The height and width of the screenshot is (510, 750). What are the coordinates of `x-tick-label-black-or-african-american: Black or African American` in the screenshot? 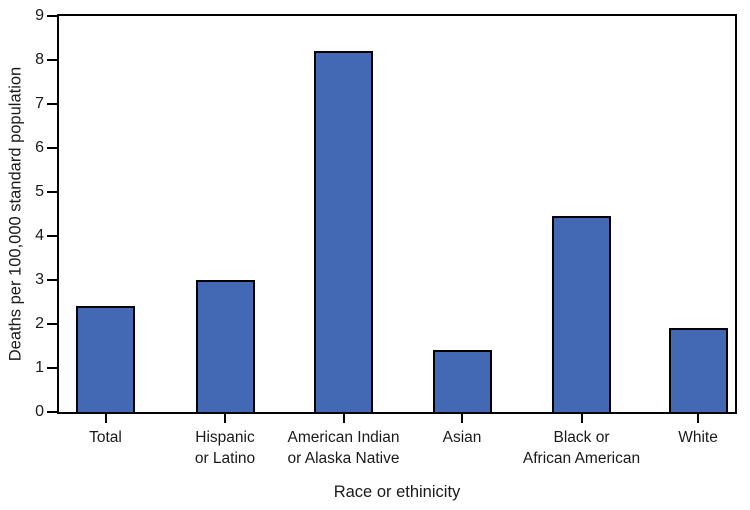 It's located at (581, 448).